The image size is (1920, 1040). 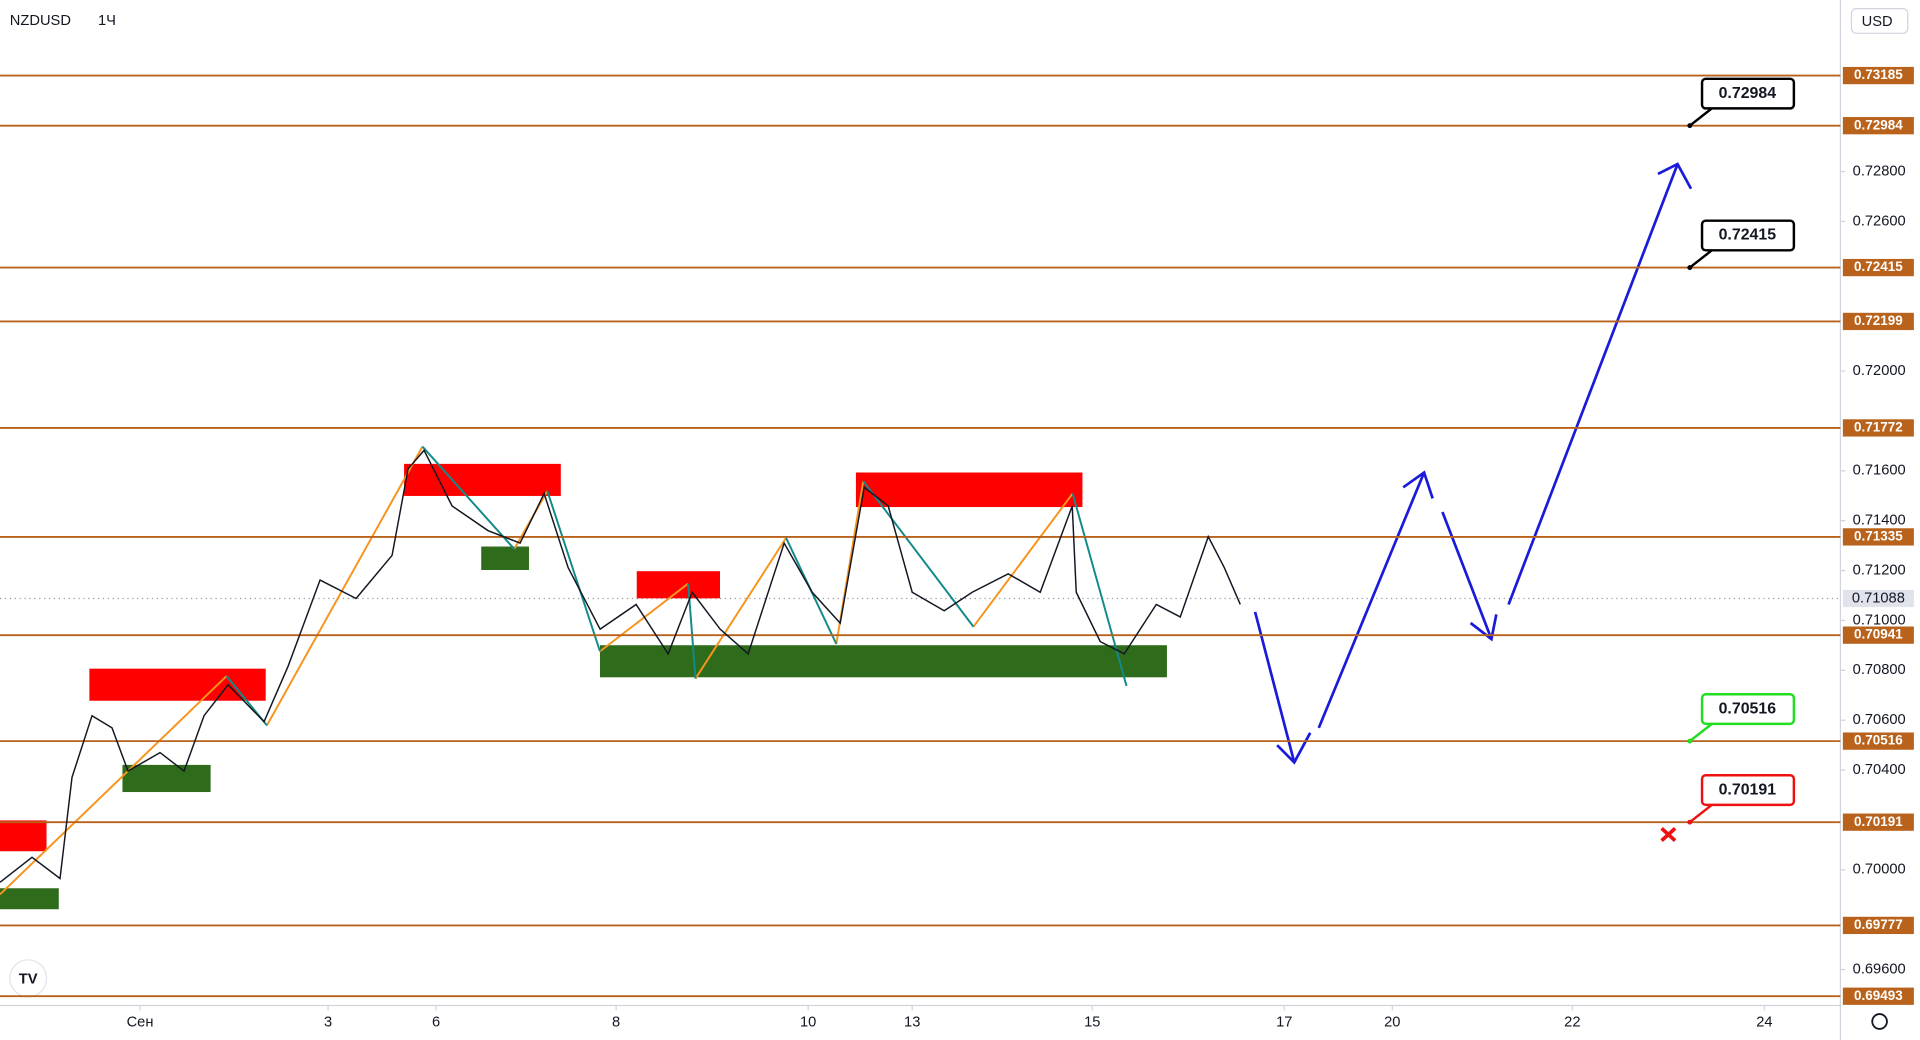 What do you see at coordinates (436, 1023) in the screenshot?
I see `x-tick-label: 6` at bounding box center [436, 1023].